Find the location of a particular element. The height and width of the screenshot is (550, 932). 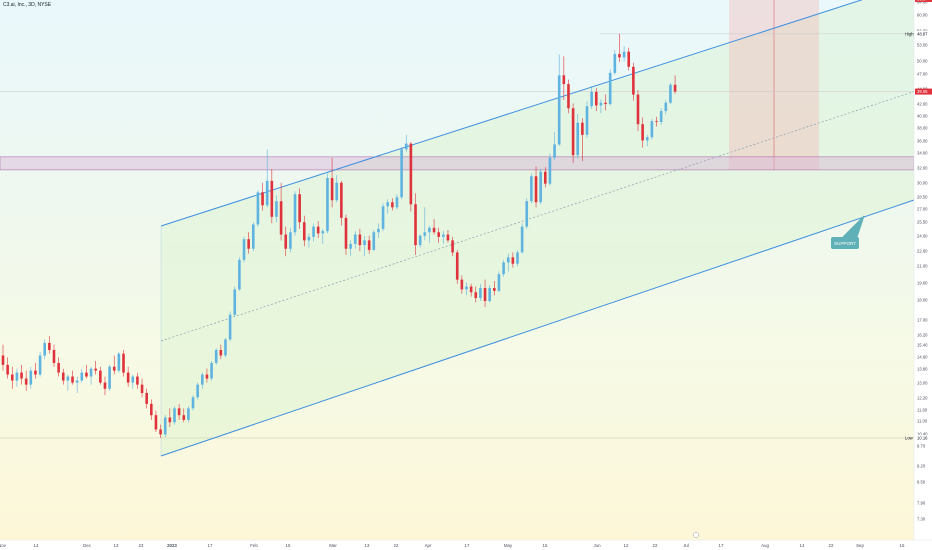

time-tick-label: Feb is located at coordinates (254, 545).